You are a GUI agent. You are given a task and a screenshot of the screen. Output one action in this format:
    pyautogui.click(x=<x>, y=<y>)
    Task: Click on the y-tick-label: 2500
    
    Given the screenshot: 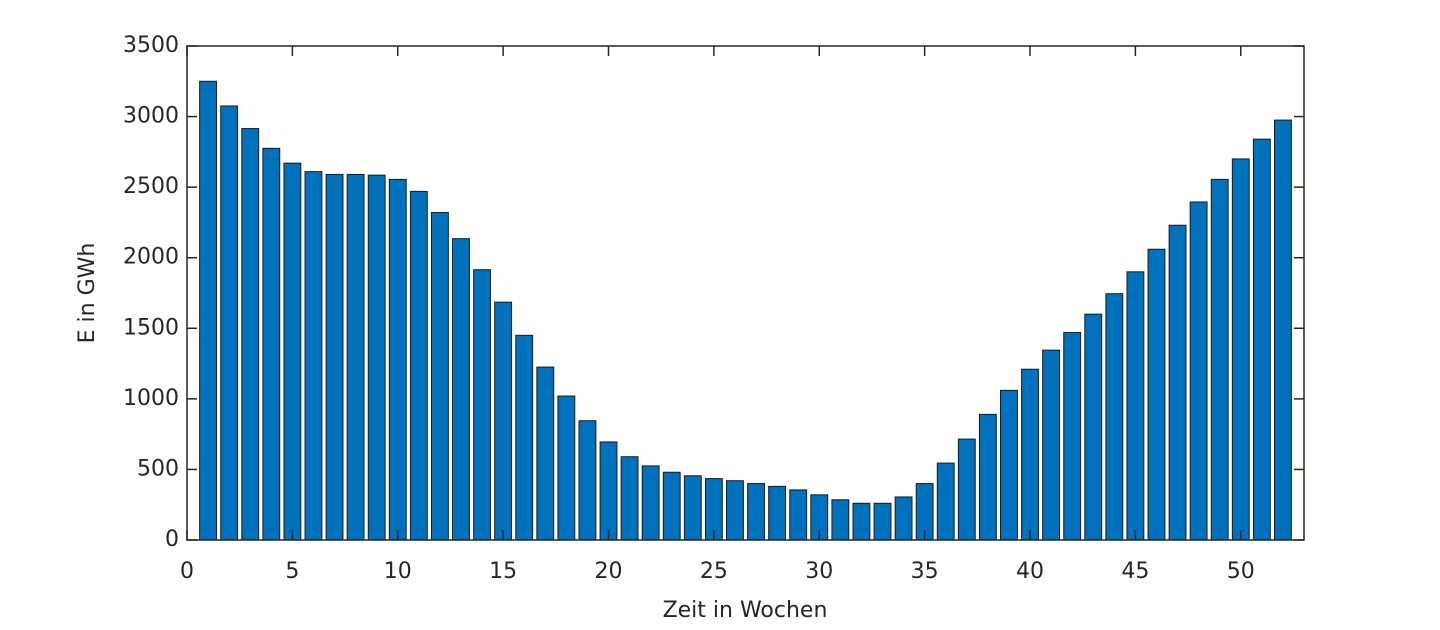 What is the action you would take?
    pyautogui.click(x=151, y=186)
    